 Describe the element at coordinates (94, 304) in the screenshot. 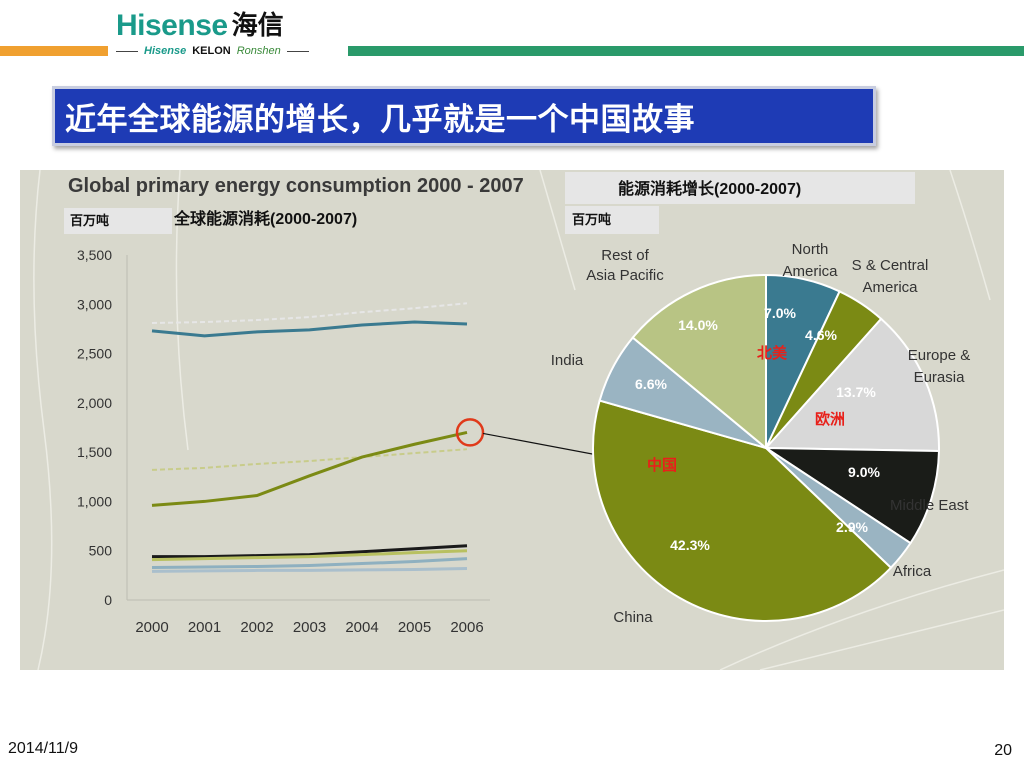

I see `y-tick-label: 3,000` at that location.